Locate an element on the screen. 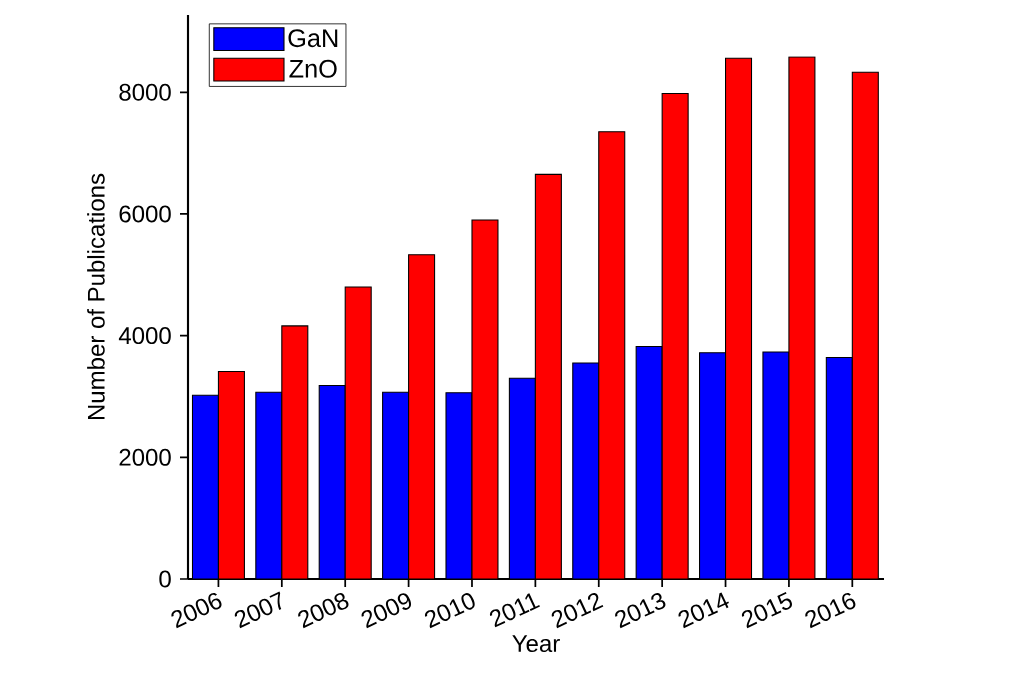  x-tick-label: 2011 is located at coordinates (514, 610).